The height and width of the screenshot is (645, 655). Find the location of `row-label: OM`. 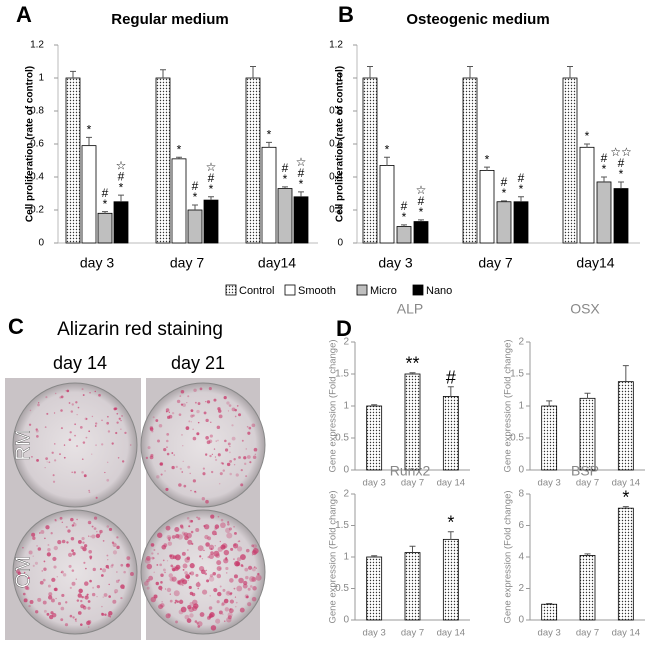

row-label: OM is located at coordinates (23, 572).